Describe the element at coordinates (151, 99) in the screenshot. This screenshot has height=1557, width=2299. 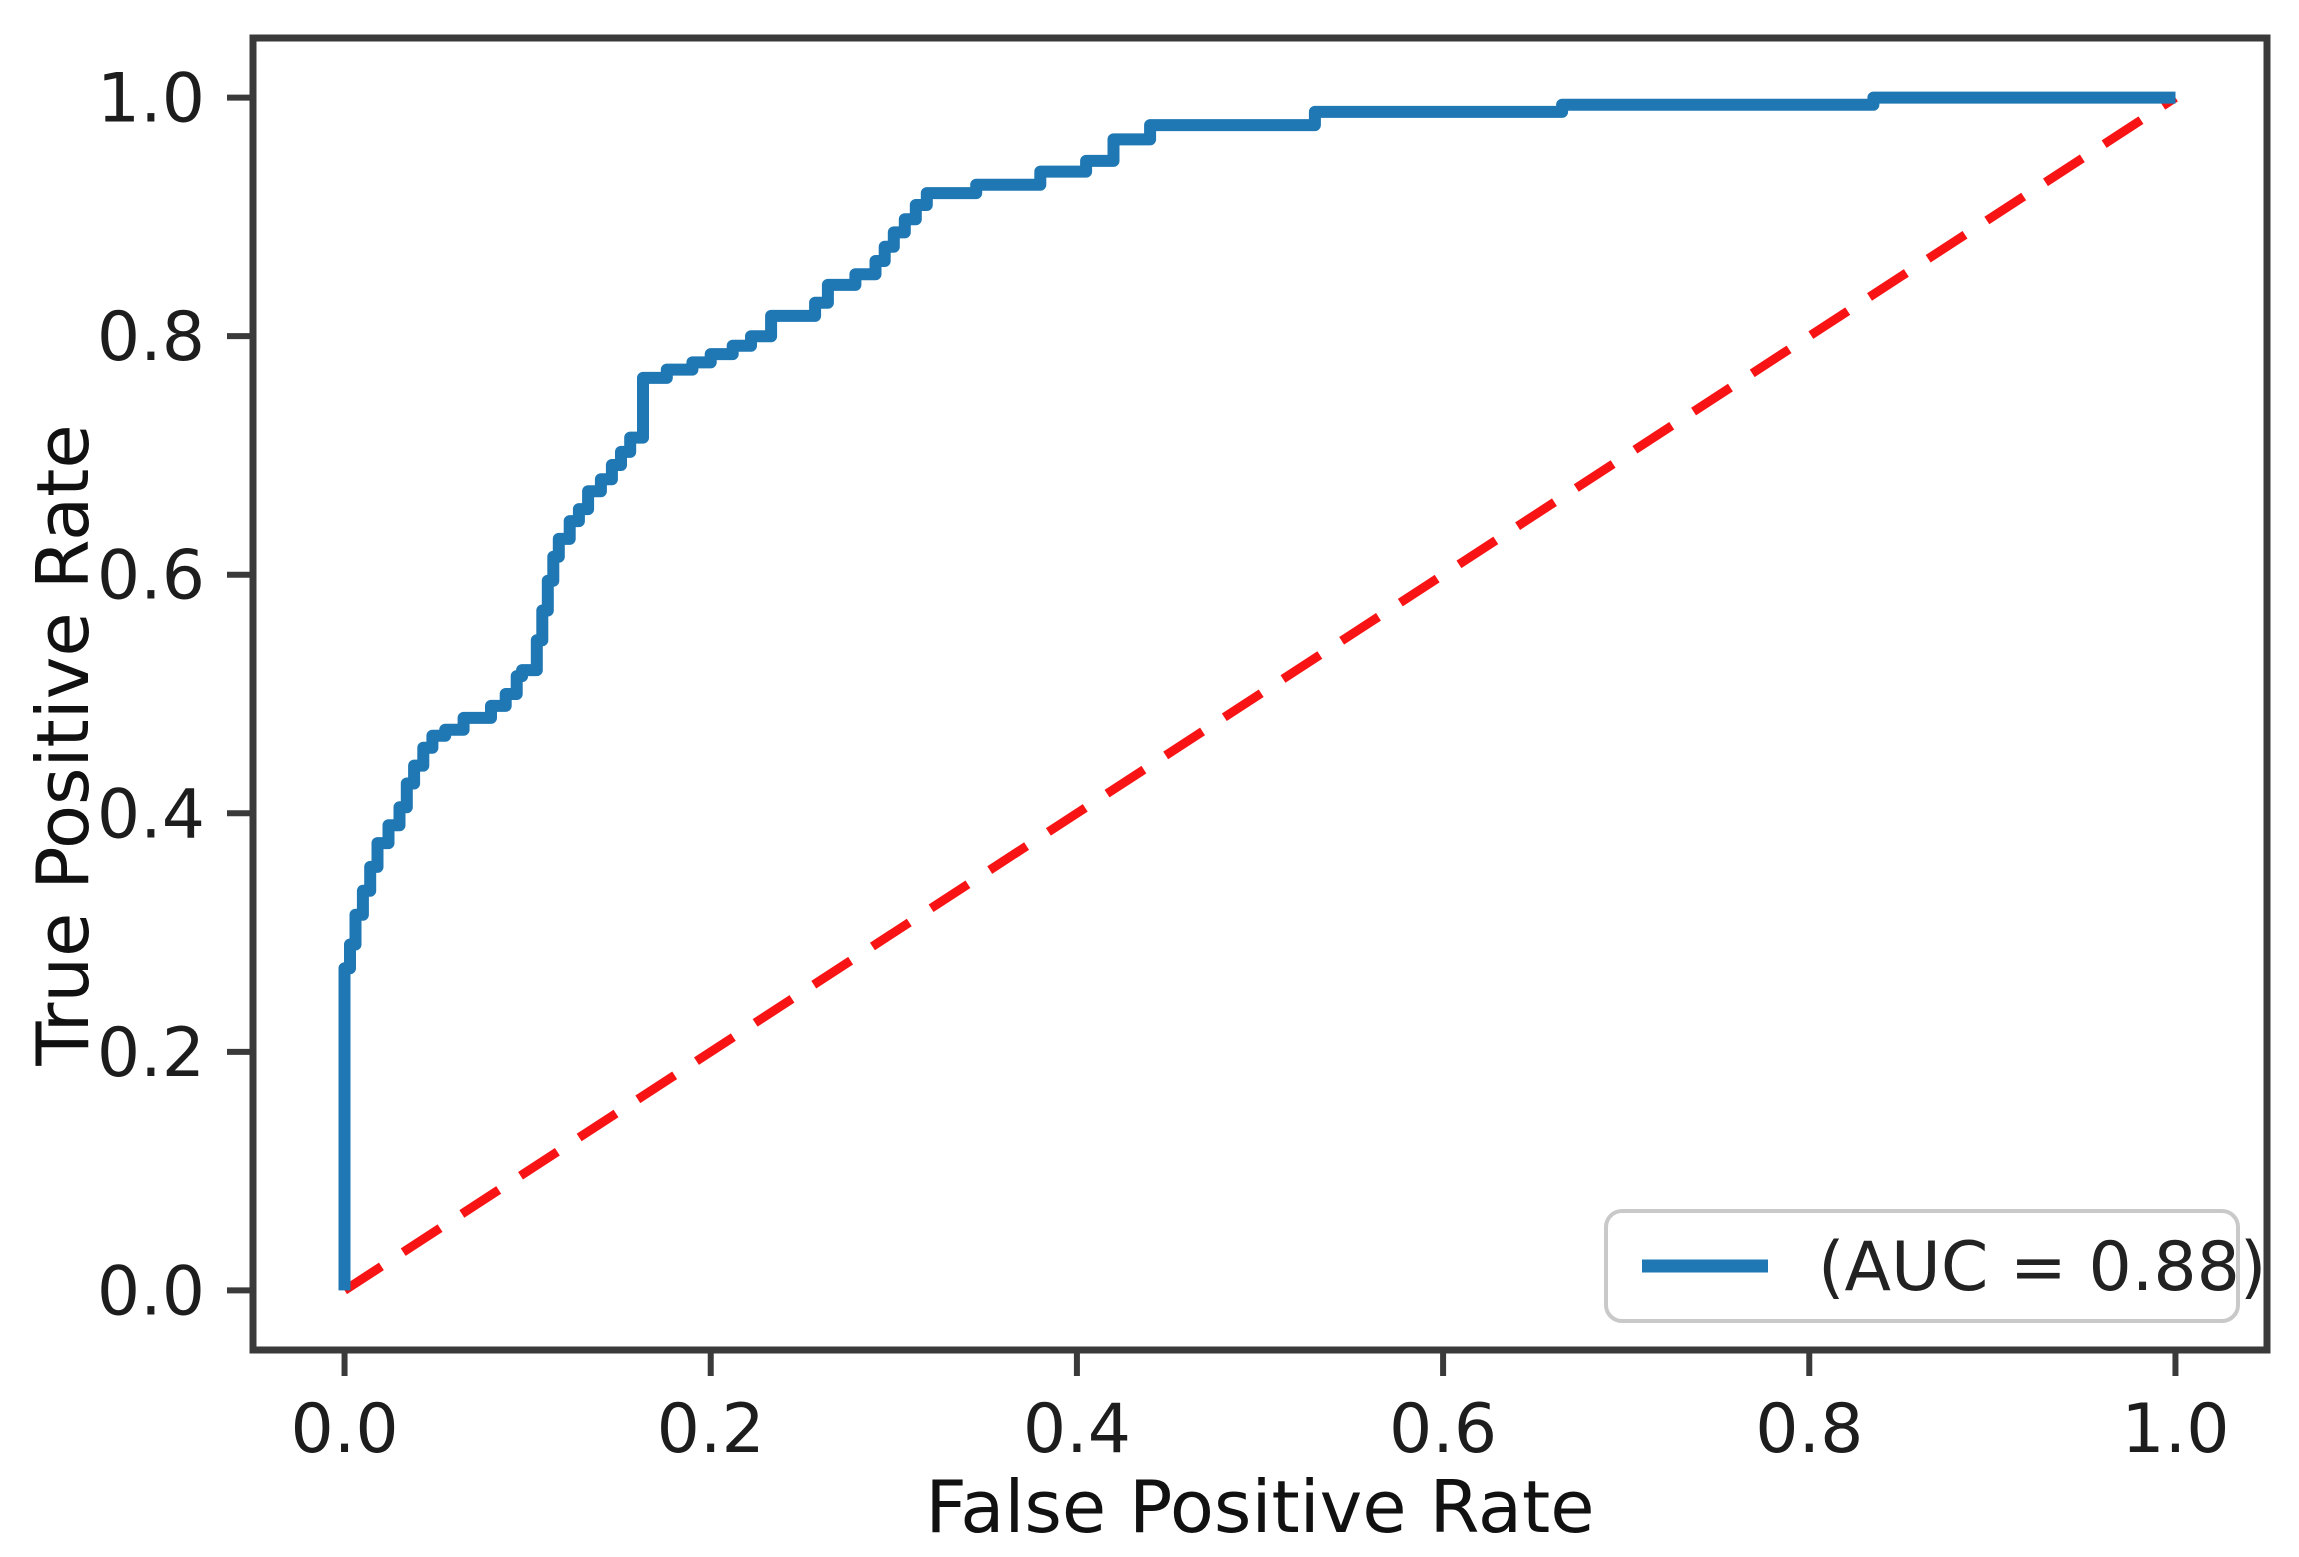
I see `y-tick-label: 1.0` at that location.